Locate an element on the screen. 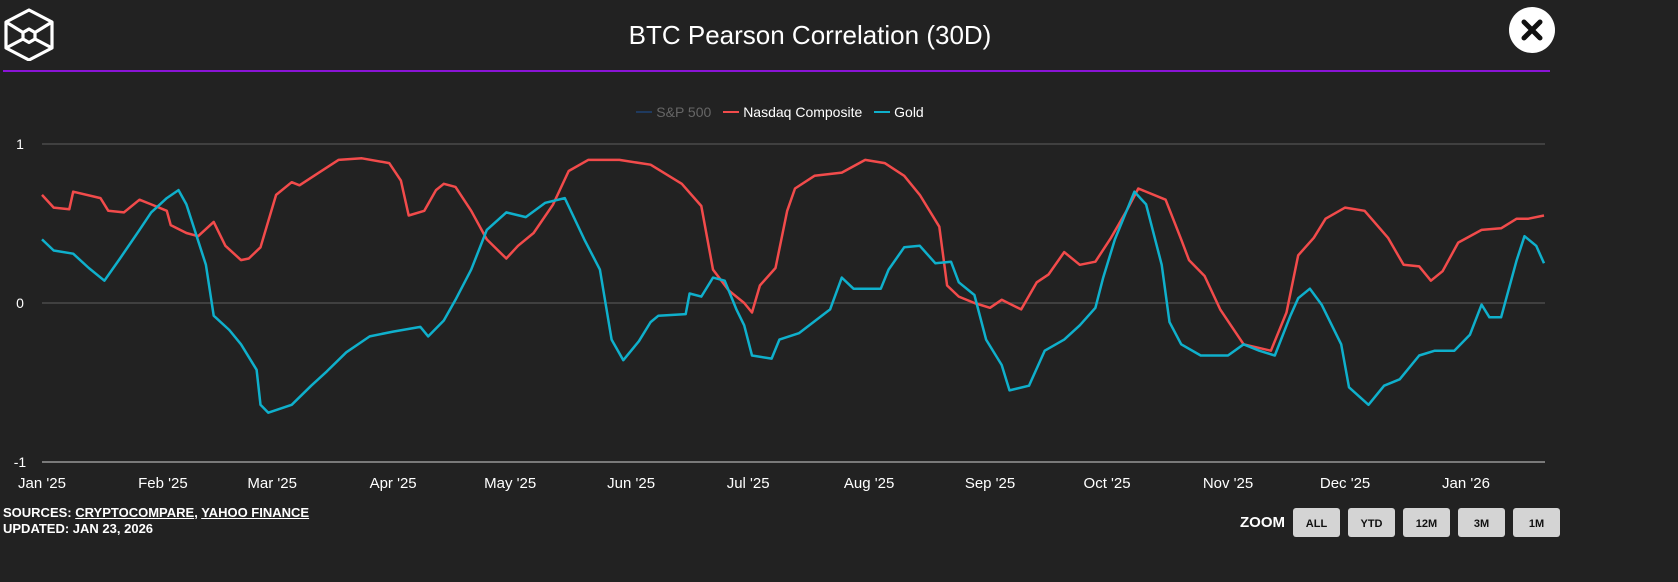 The height and width of the screenshot is (582, 1678). close-icon is located at coordinates (1532, 30).